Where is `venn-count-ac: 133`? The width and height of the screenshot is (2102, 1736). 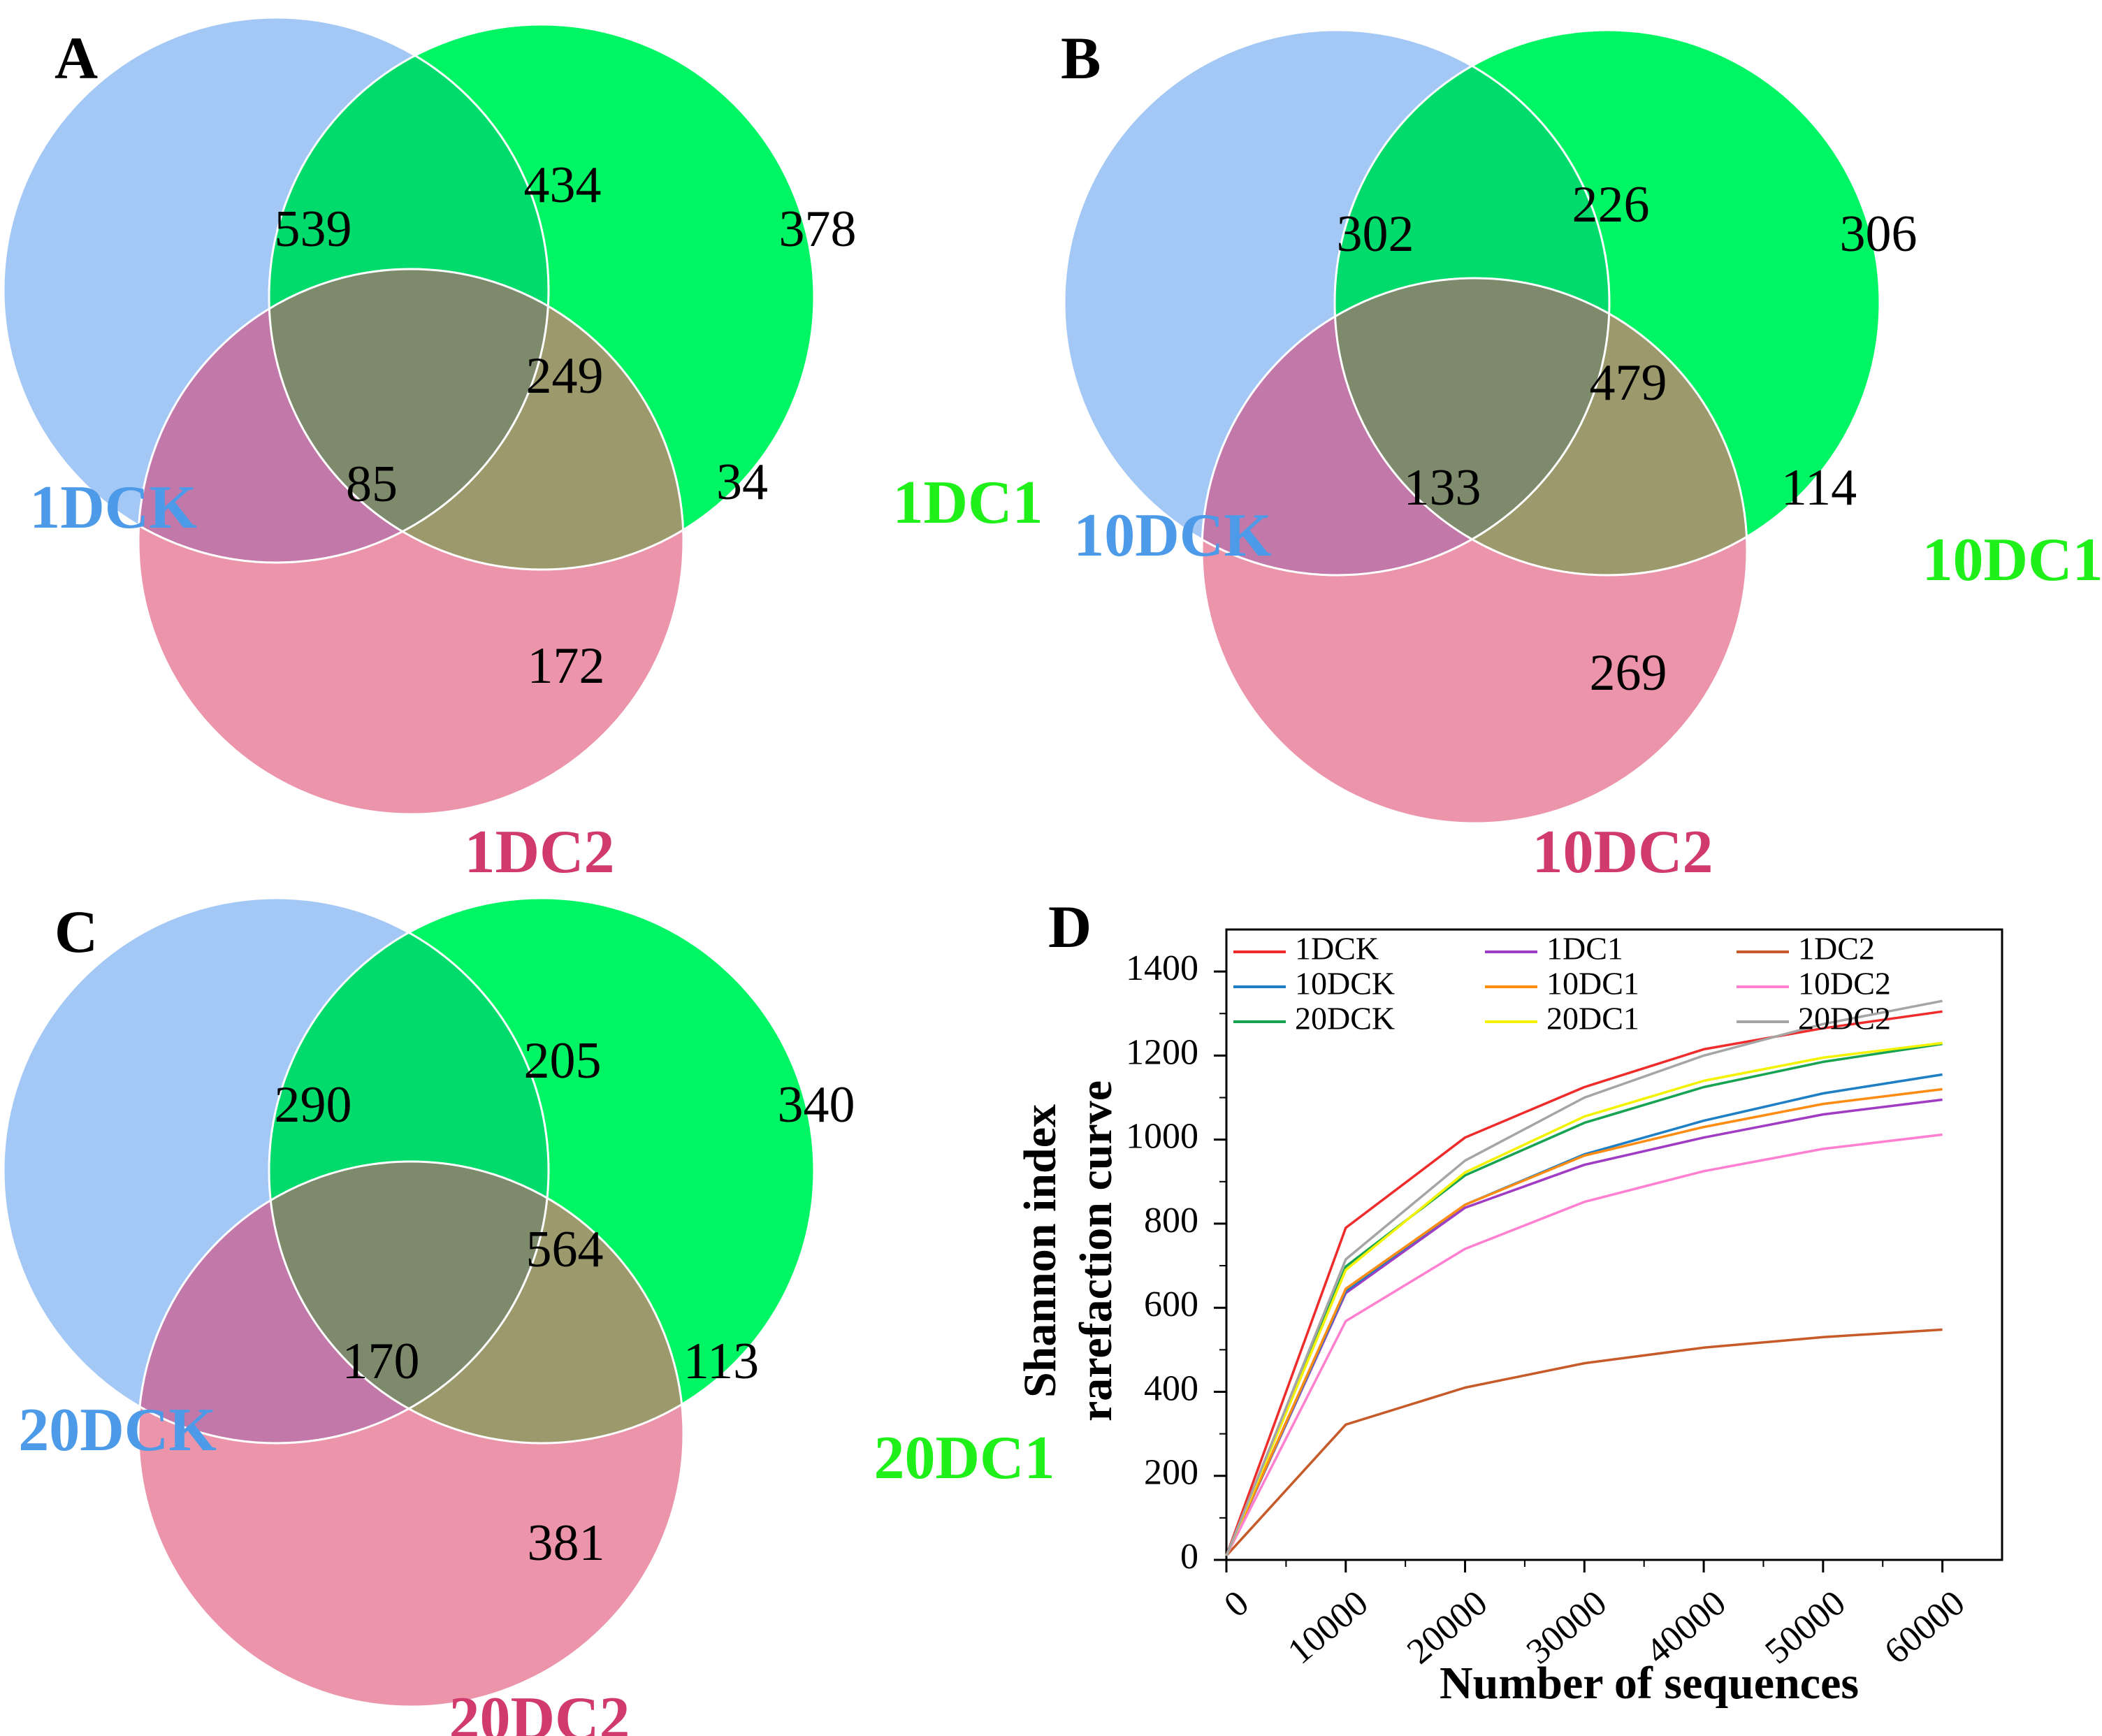
venn-count-ac: 133 is located at coordinates (1442, 487).